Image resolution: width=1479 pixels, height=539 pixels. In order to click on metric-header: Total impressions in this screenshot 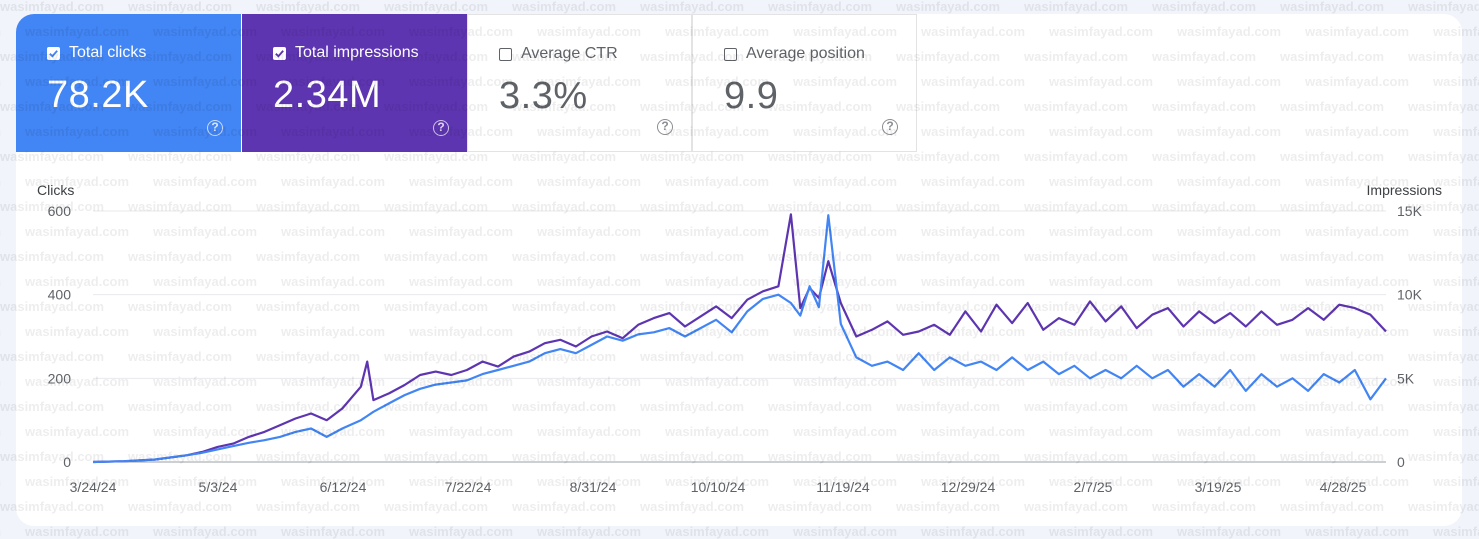, I will do `click(346, 53)`.